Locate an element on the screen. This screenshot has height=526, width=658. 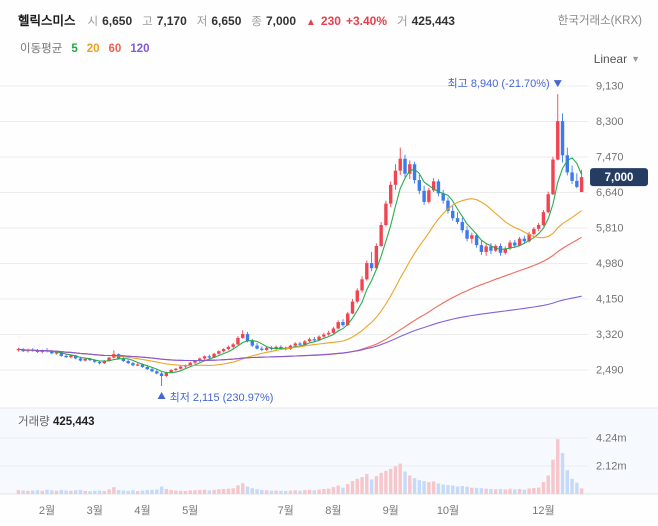
change-percent: +3.40% is located at coordinates (366, 21).